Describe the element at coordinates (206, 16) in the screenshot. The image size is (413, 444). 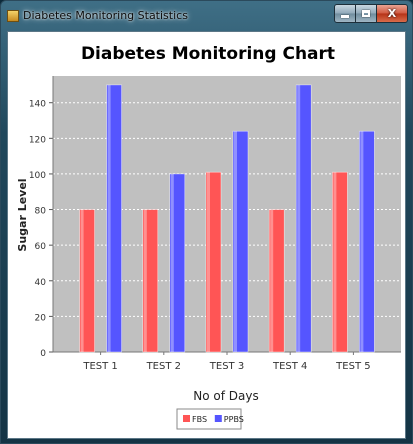
I see `title-bar: Diabetes Monitoring Statistics X` at that location.